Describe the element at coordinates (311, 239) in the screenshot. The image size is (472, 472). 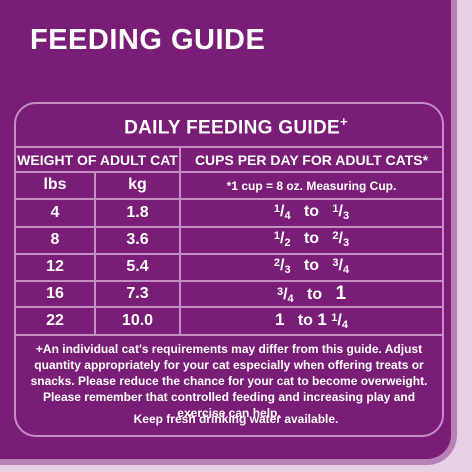
I see `table-cell-cups: 1/2 to 2/3` at that location.